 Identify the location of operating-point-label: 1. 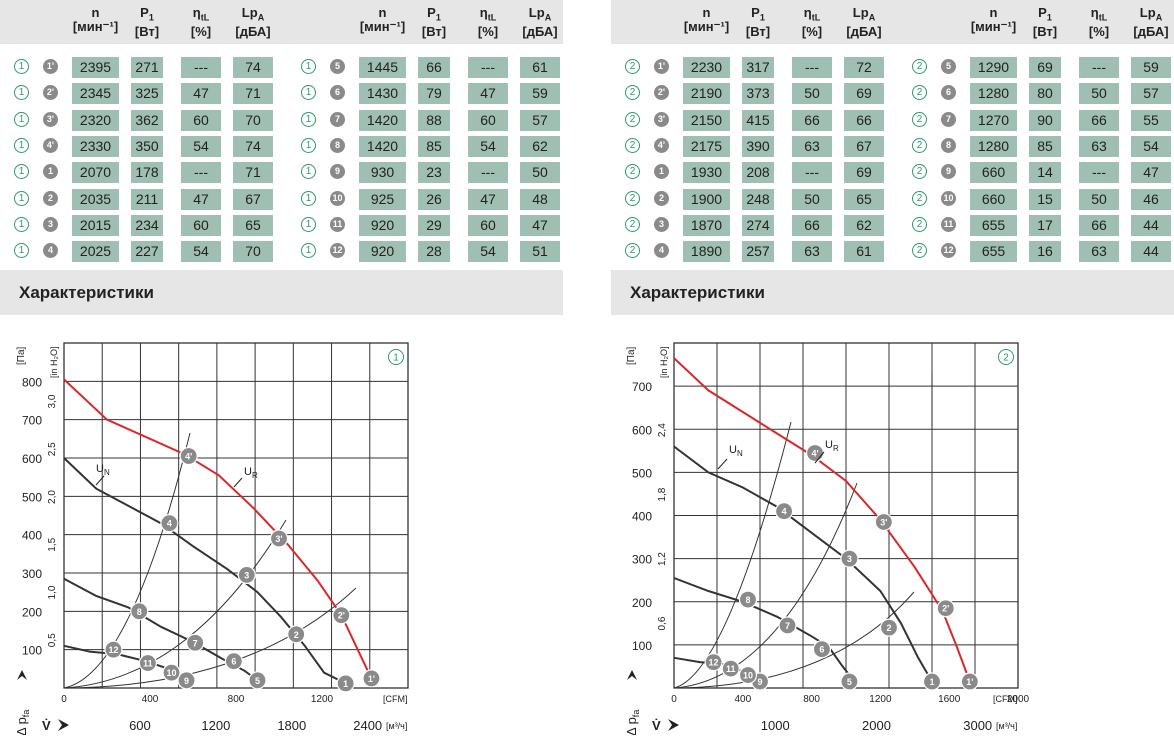
(345, 684).